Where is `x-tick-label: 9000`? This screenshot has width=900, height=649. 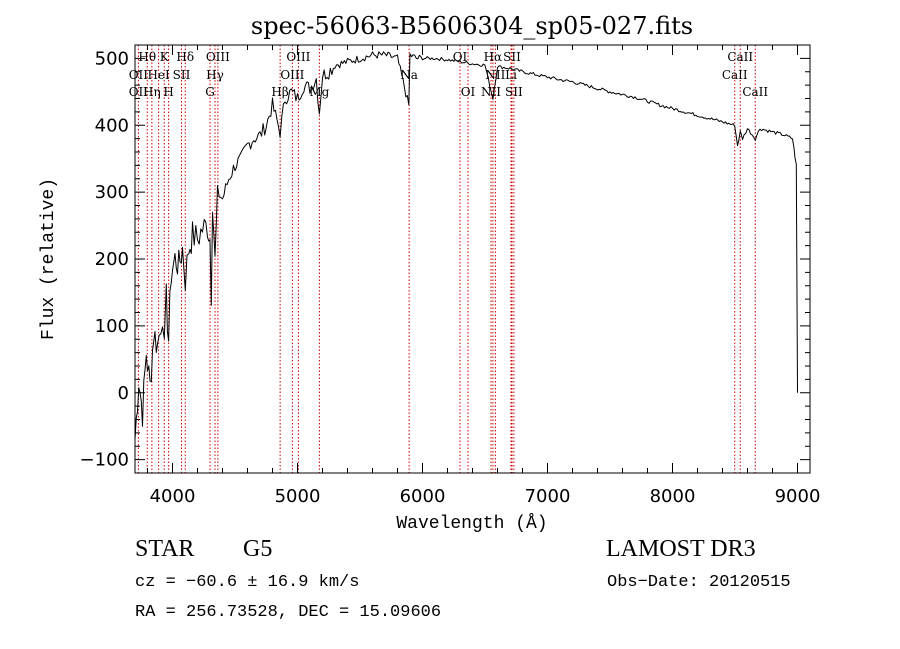 x-tick-label: 9000 is located at coordinates (798, 496).